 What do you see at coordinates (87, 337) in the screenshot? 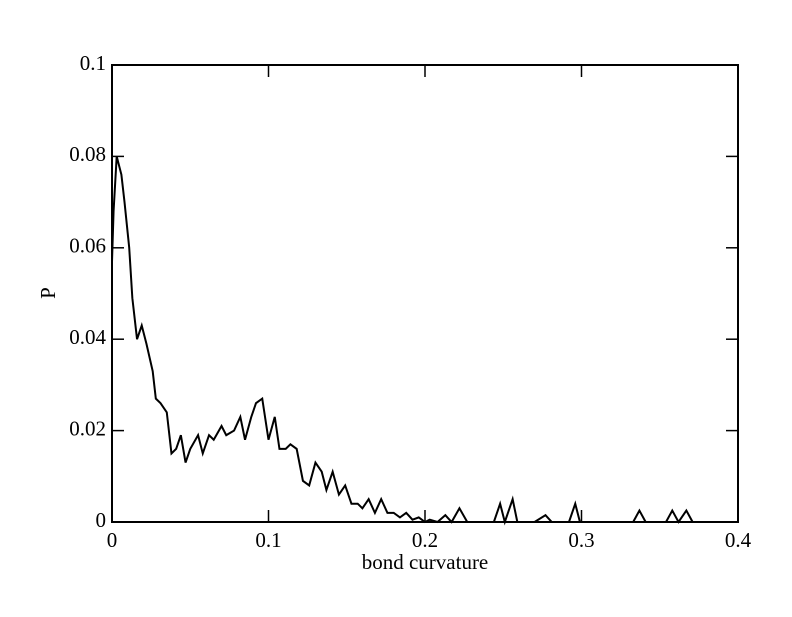
I see `y-tick-label: 0.04` at bounding box center [87, 337].